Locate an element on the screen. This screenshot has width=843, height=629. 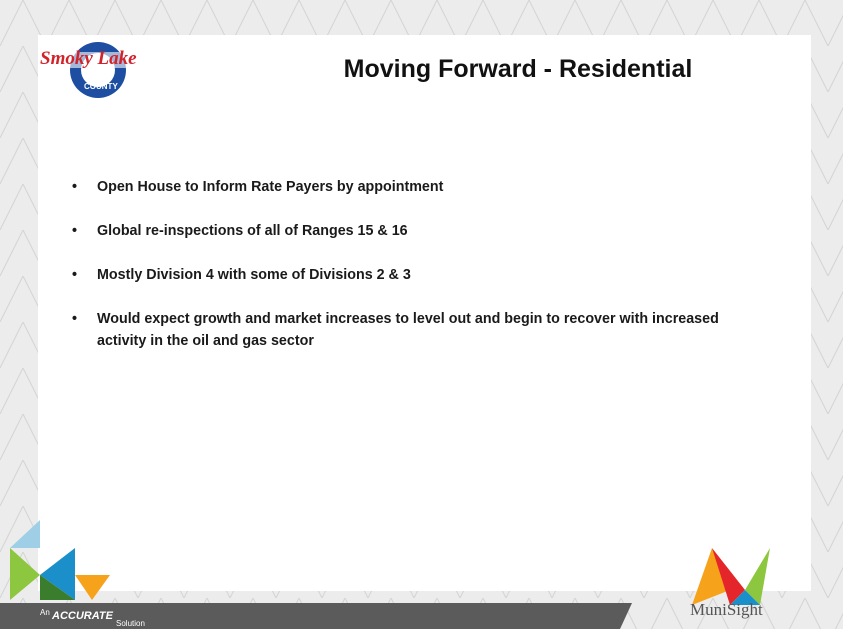
logo-band is located at coordinates (100, 60).